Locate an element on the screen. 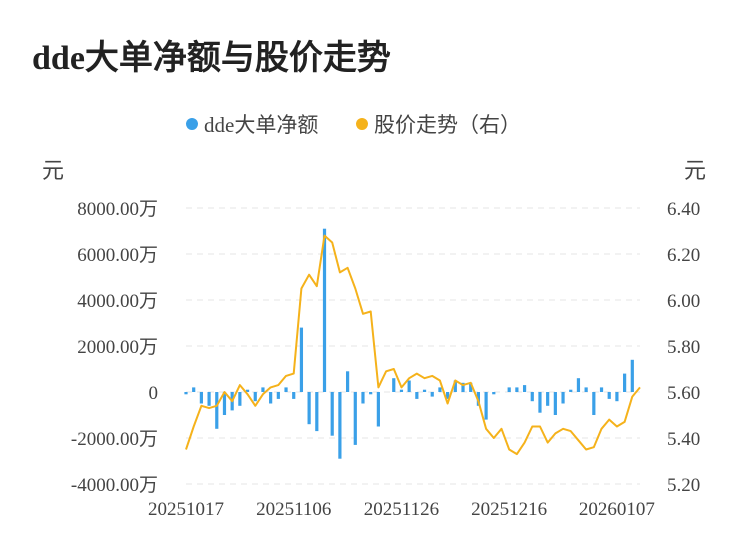  x-tick-label: 20251017 is located at coordinates (186, 509).